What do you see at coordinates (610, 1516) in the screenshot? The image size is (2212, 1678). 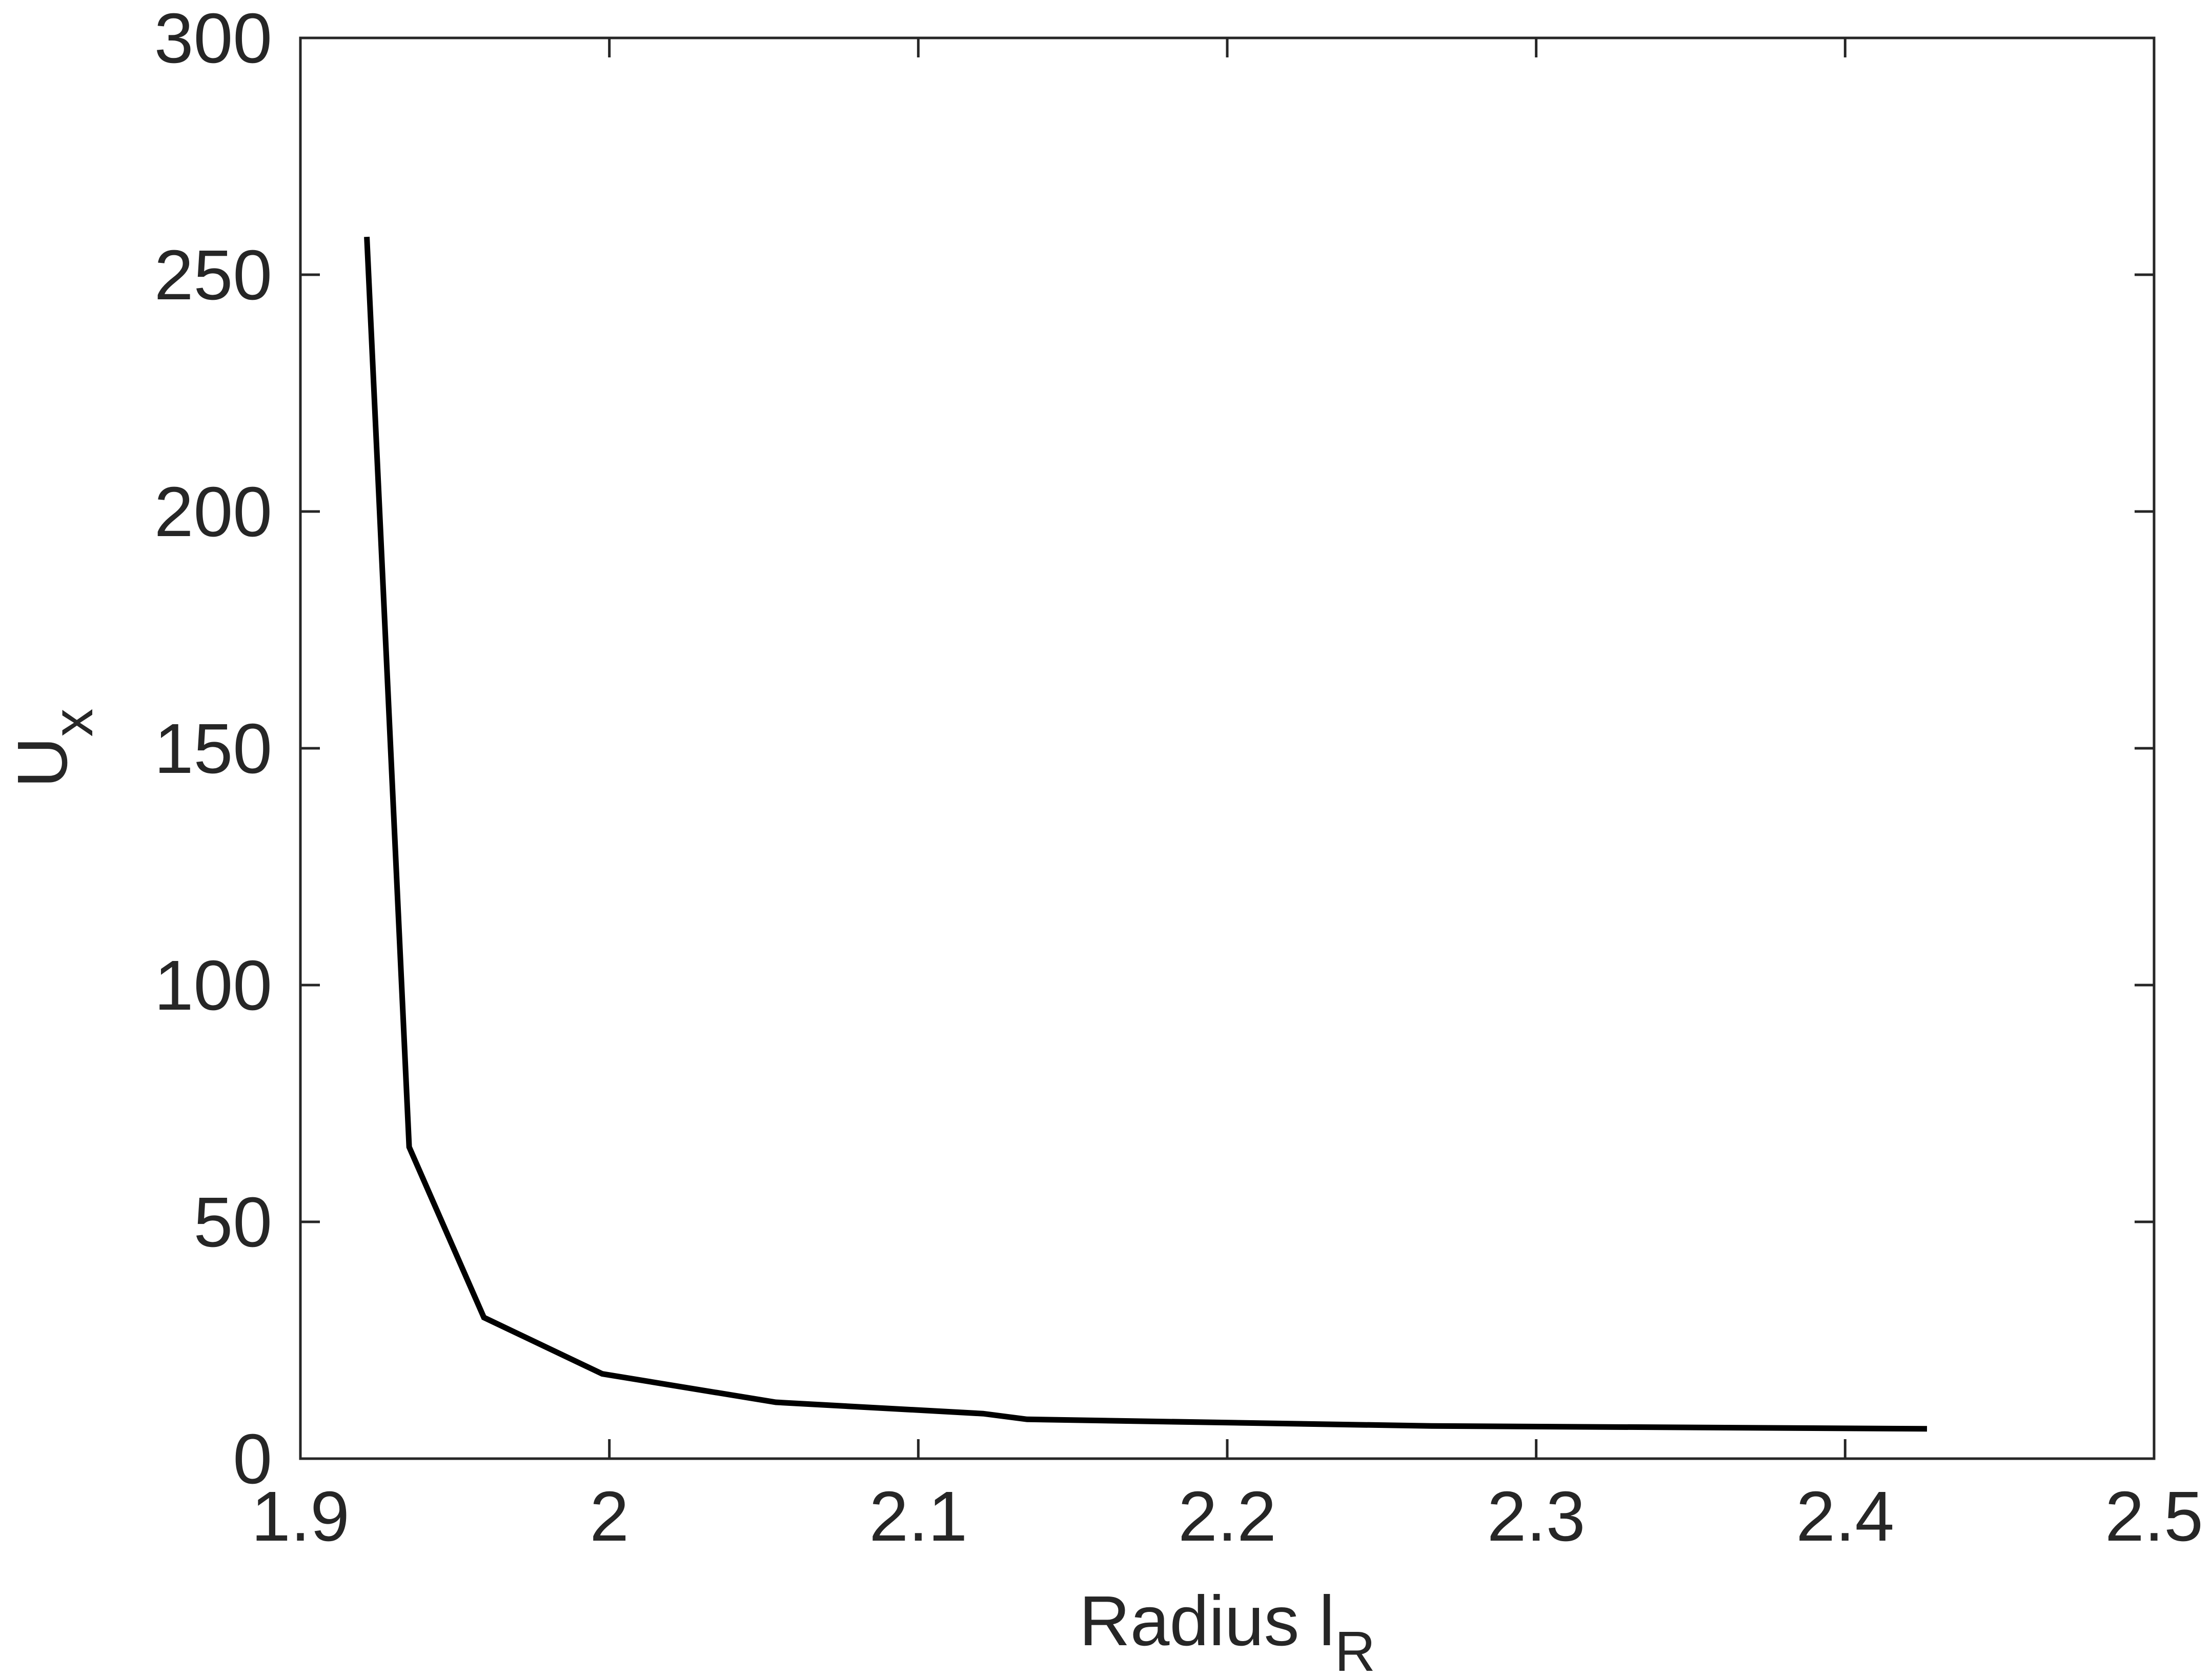 I see `x-tick-label: 2` at bounding box center [610, 1516].